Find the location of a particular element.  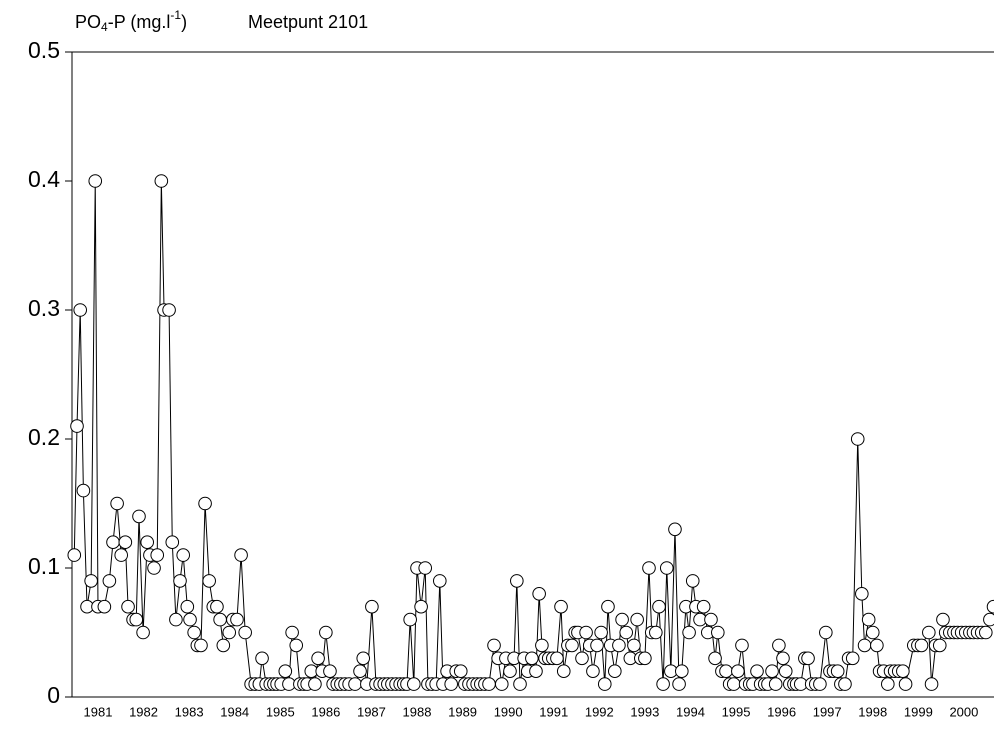

x-tick-label: 1988 is located at coordinates (417, 711).